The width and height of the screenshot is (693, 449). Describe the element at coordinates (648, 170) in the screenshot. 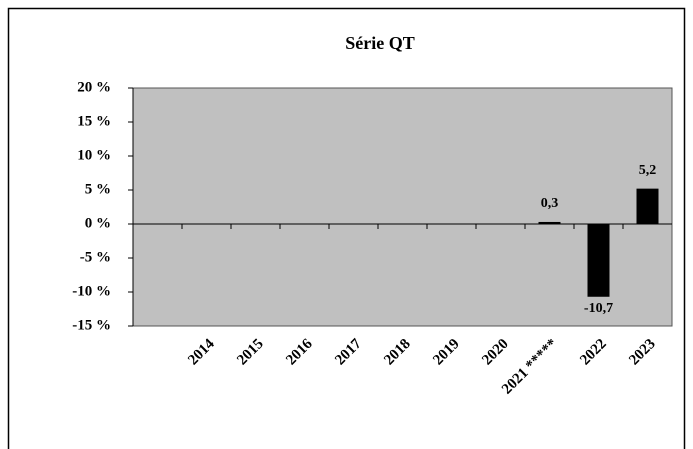

I see `value-label: 5,2` at that location.